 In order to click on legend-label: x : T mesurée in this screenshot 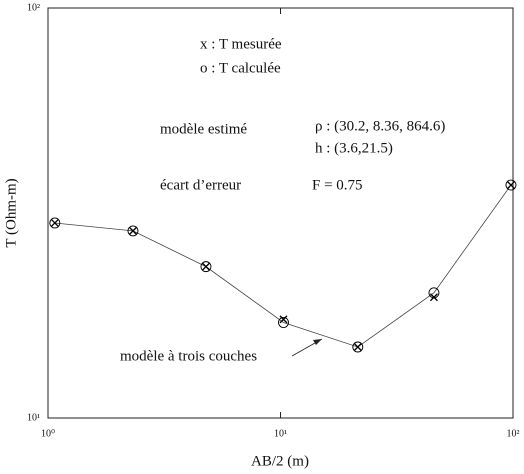, I will do `click(241, 44)`.